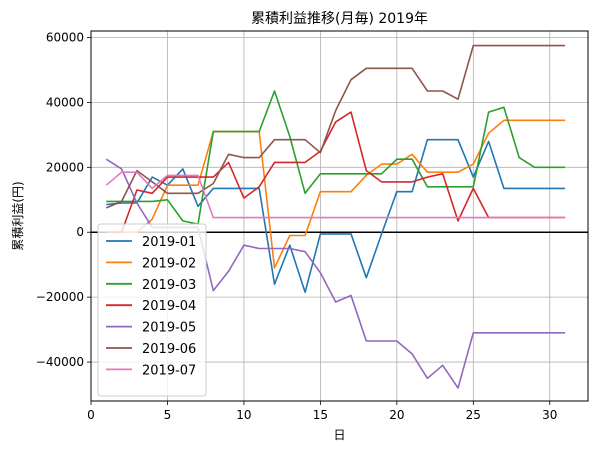 Image resolution: width=601 pixels, height=453 pixels. Describe the element at coordinates (65, 37) in the screenshot. I see `y-tick-label: 60000` at that location.